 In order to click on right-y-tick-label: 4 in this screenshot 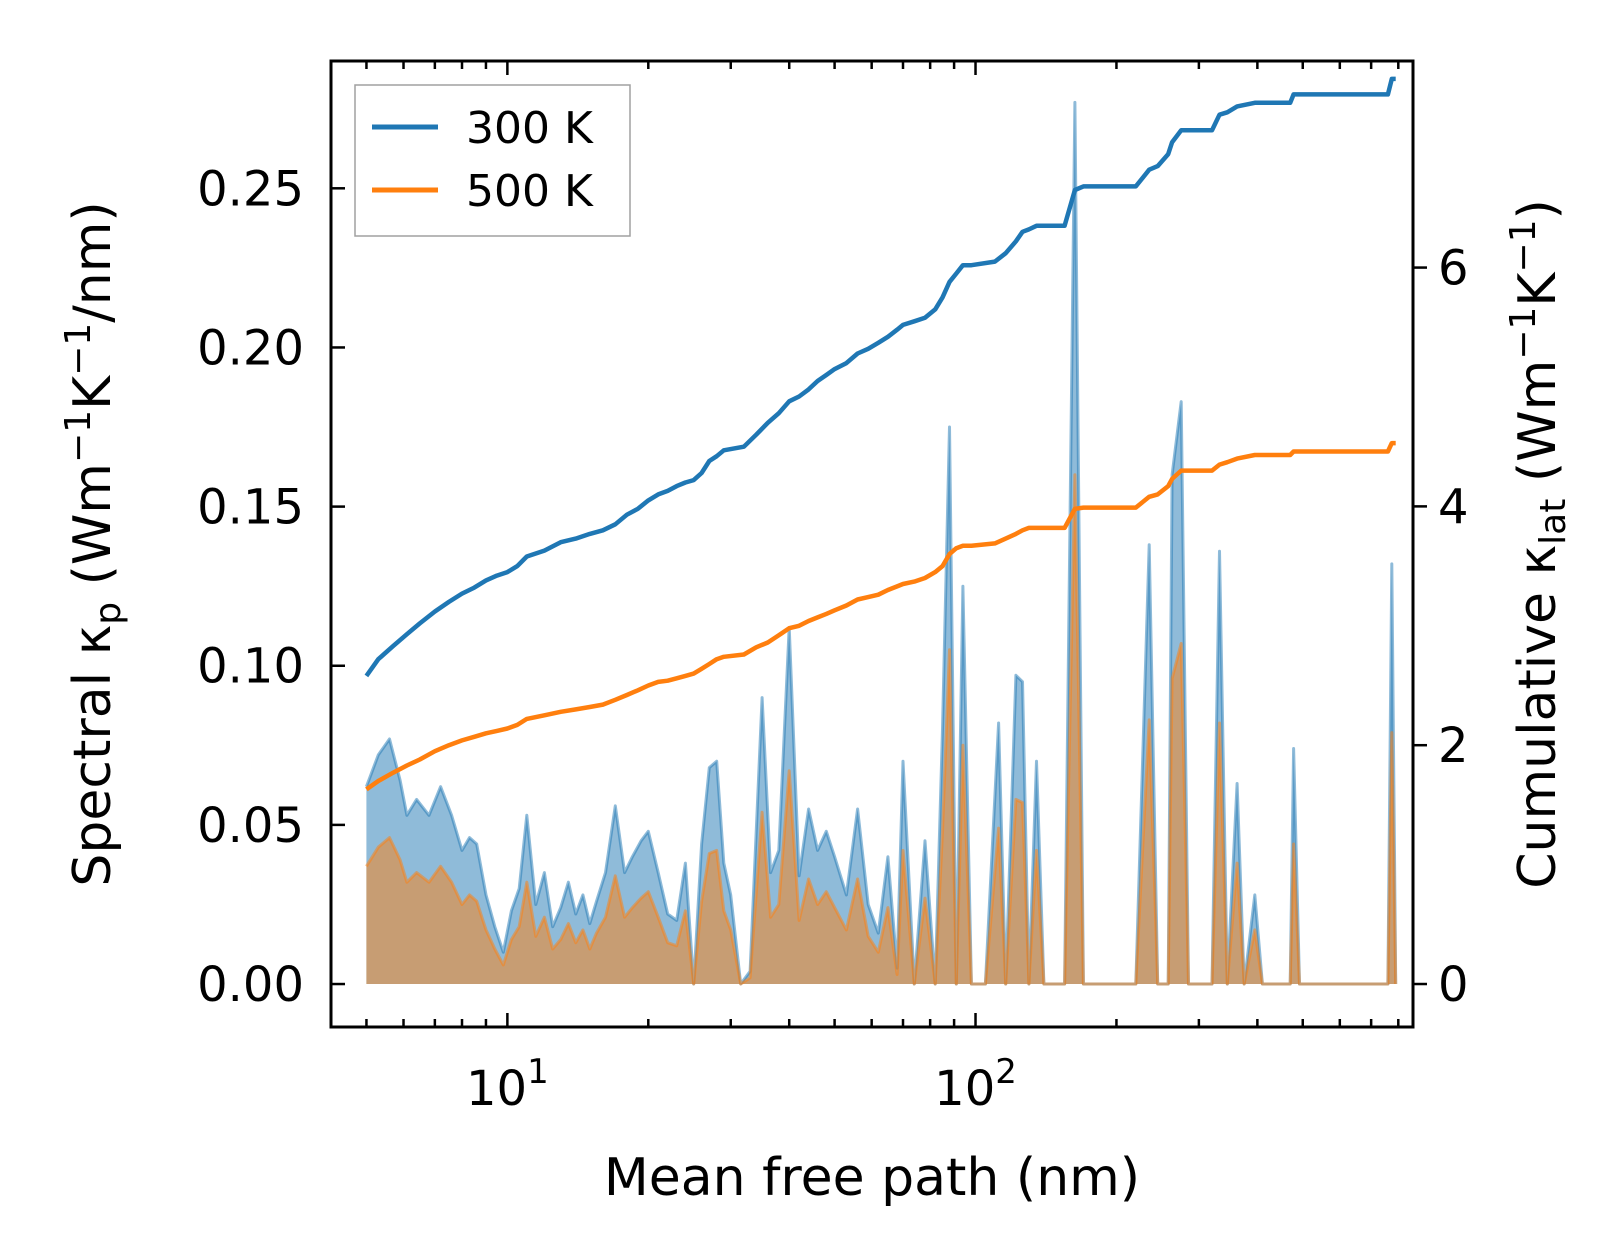, I will do `click(1453, 507)`.